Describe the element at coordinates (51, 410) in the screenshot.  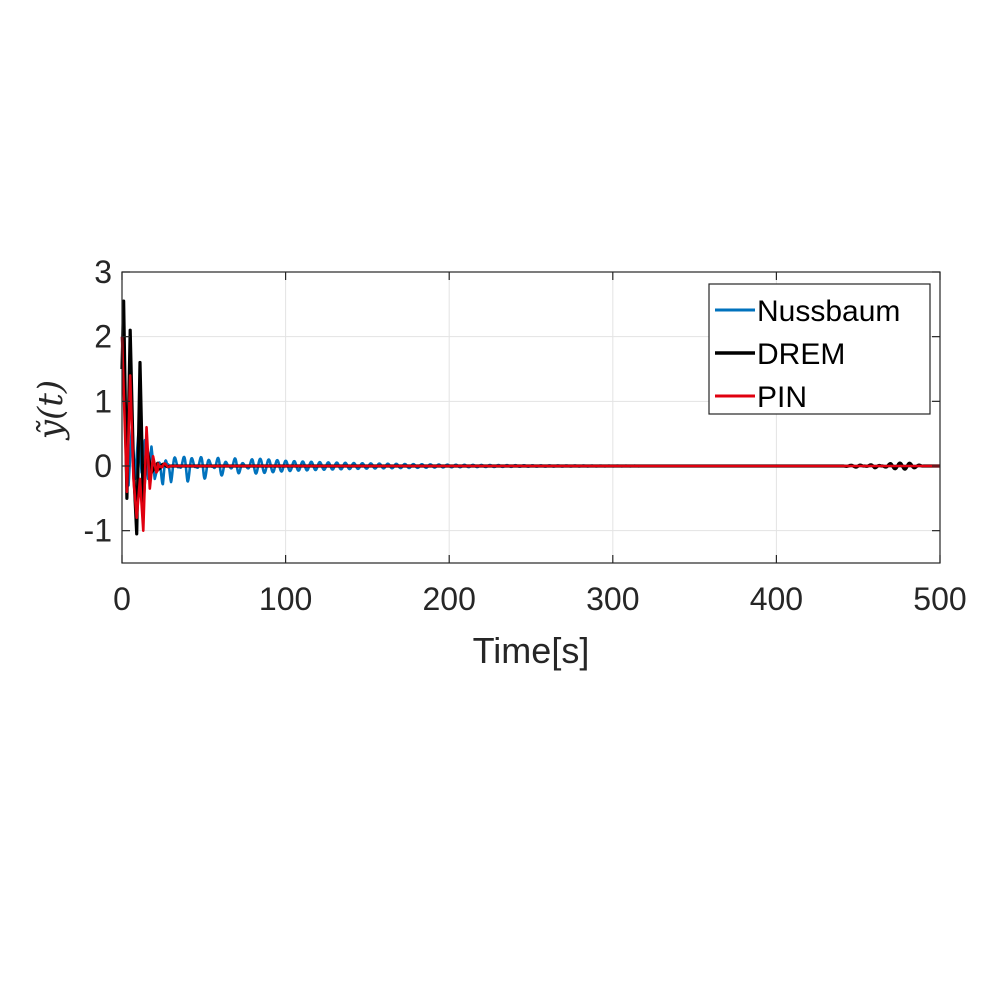
I see `y-axis-label: ỹ(t)` at that location.